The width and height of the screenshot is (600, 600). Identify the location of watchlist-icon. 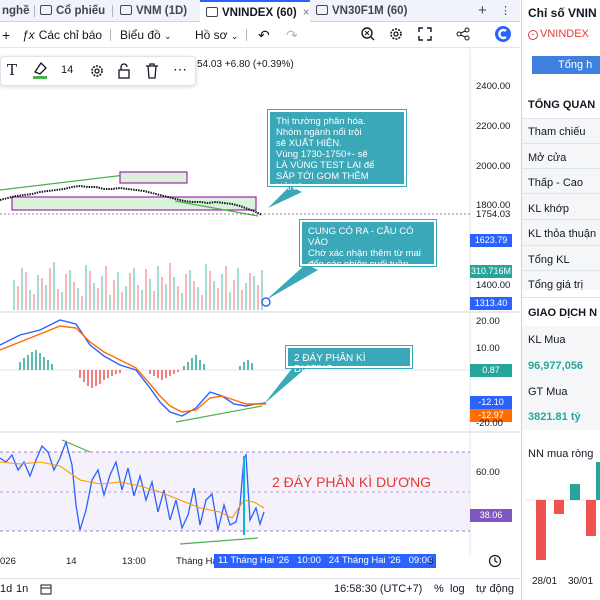
(46, 10).